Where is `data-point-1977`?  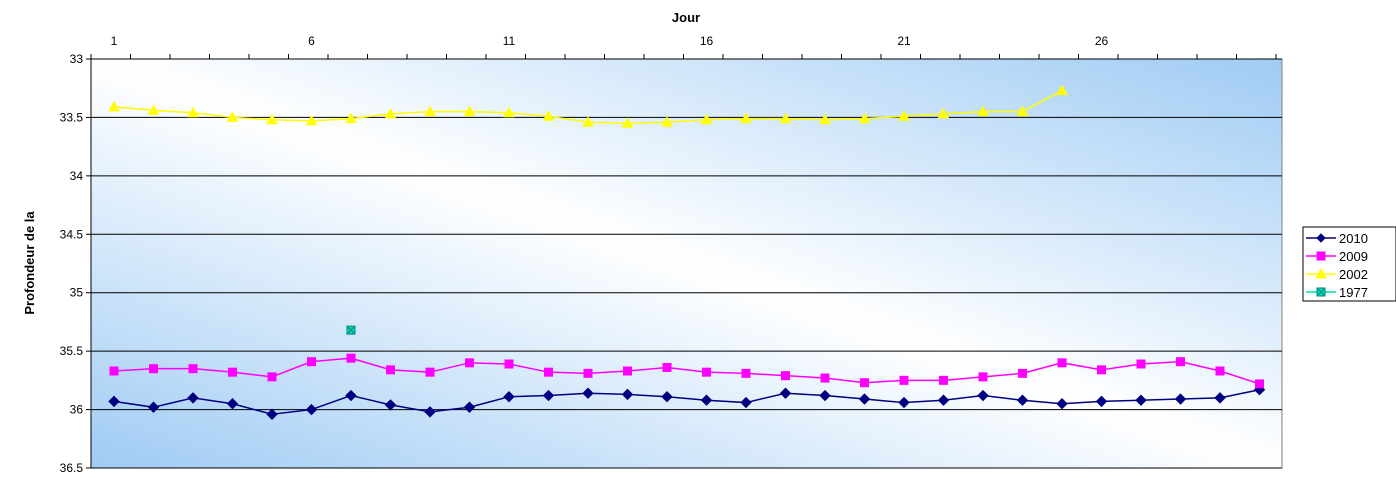
data-point-1977 is located at coordinates (351, 330).